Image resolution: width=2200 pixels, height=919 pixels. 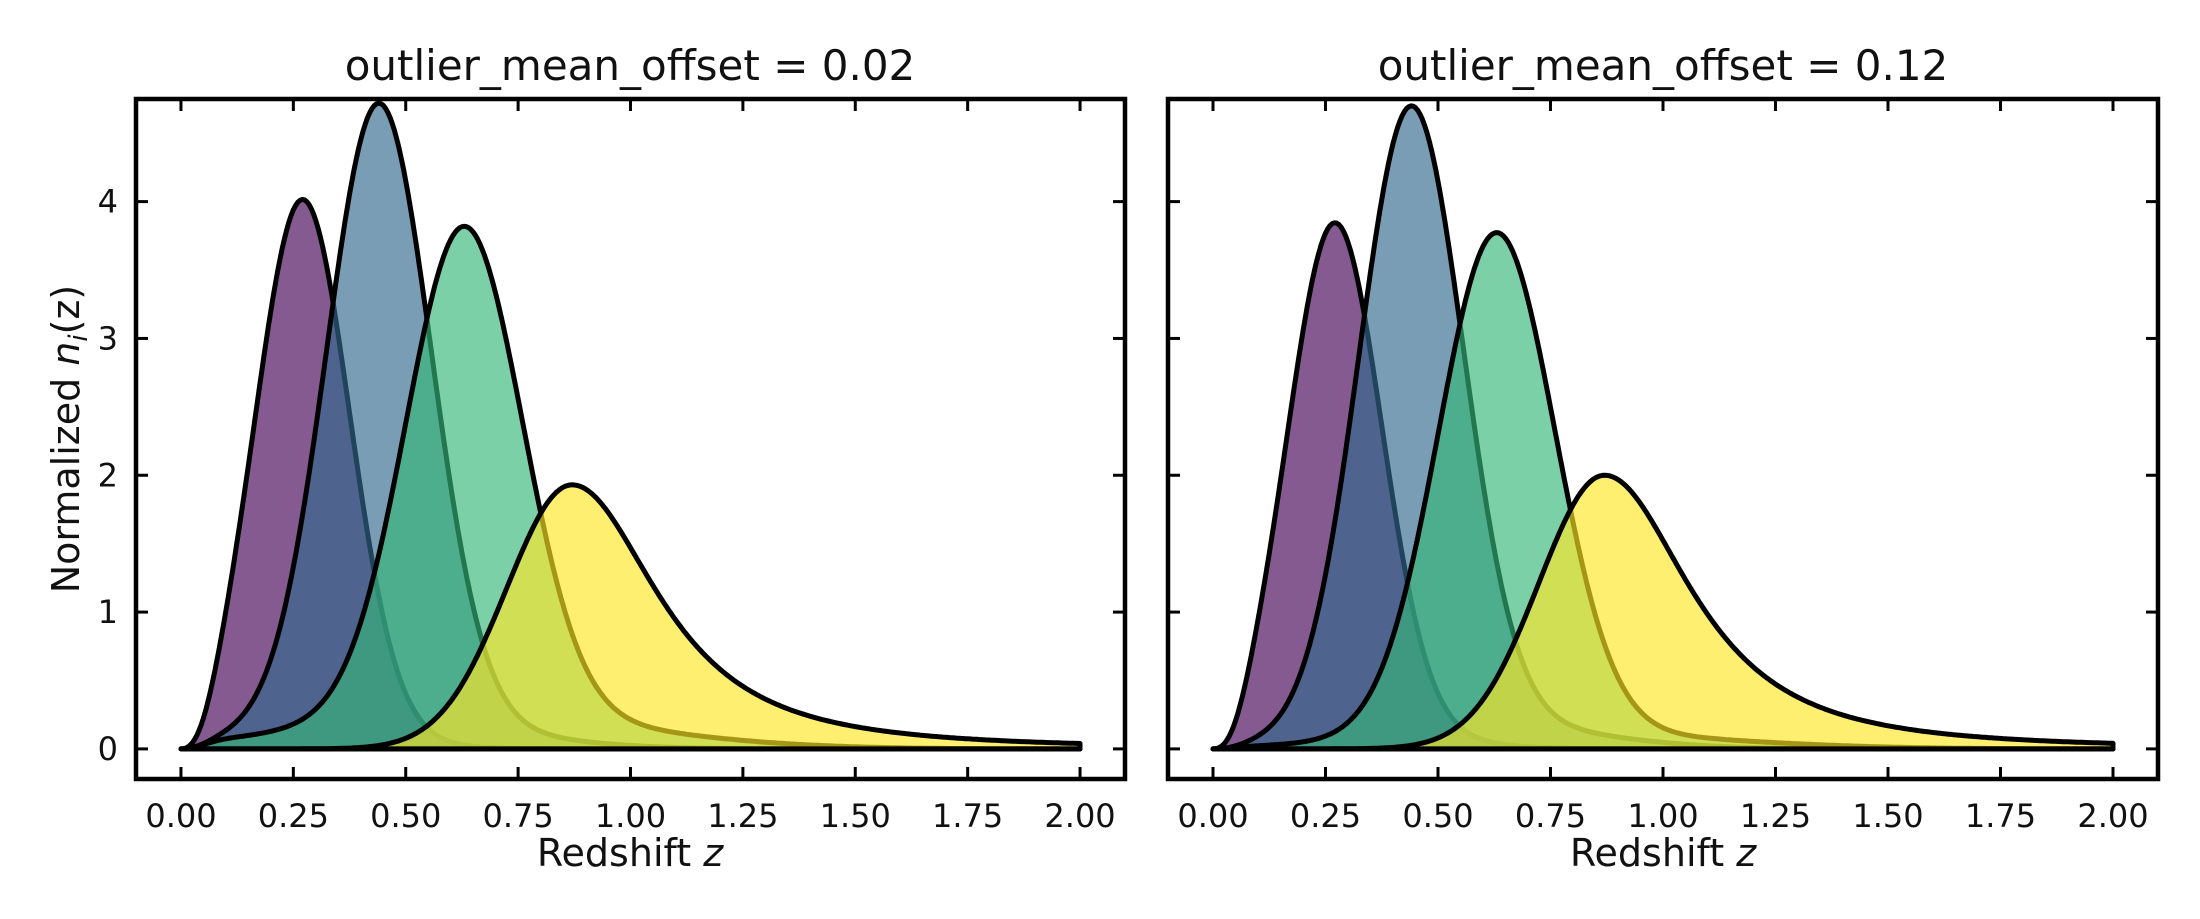 I want to click on panel-left-title: outlier_mean_offset = 0.02, so click(x=630, y=65).